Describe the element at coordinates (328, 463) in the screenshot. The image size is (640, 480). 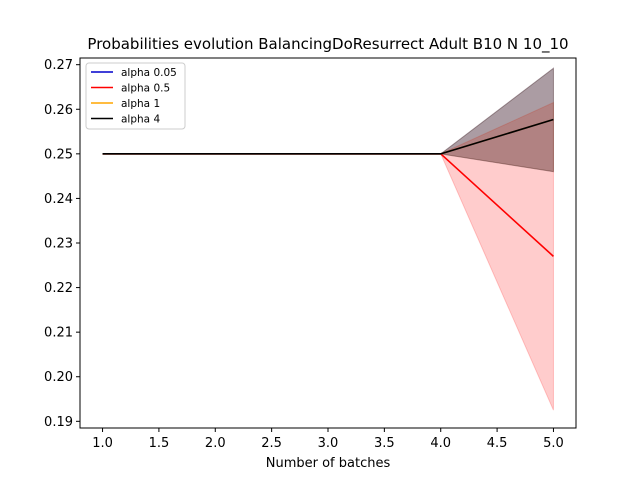
I see `x-axis-label: Number of batches` at that location.